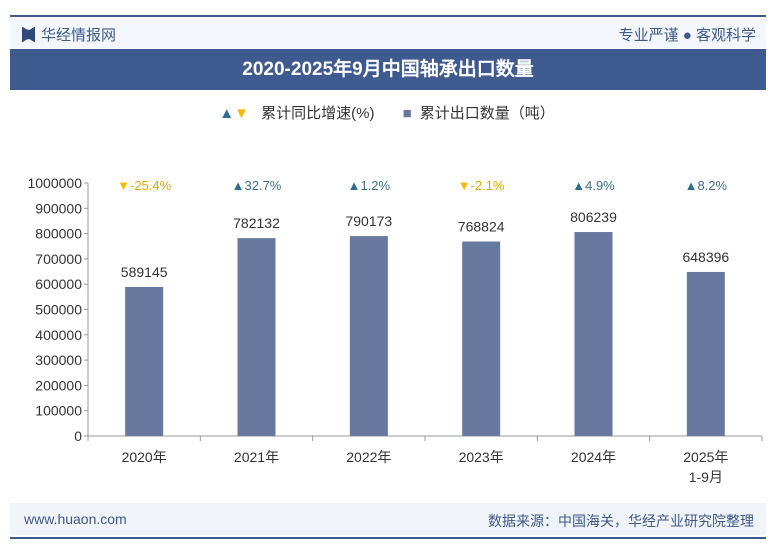 This screenshot has height=544, width=774. What do you see at coordinates (388, 16) in the screenshot?
I see `top-divider` at bounding box center [388, 16].